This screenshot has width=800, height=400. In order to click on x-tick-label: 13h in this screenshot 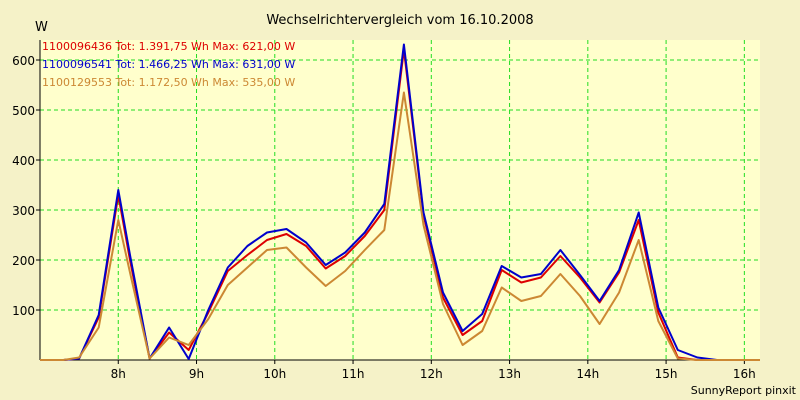, I will do `click(509, 374)`.